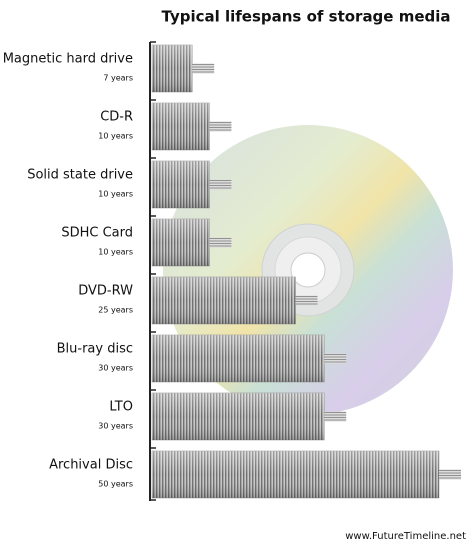  Describe the element at coordinates (118, 78) in the screenshot. I see `value-label: 7 years` at that location.